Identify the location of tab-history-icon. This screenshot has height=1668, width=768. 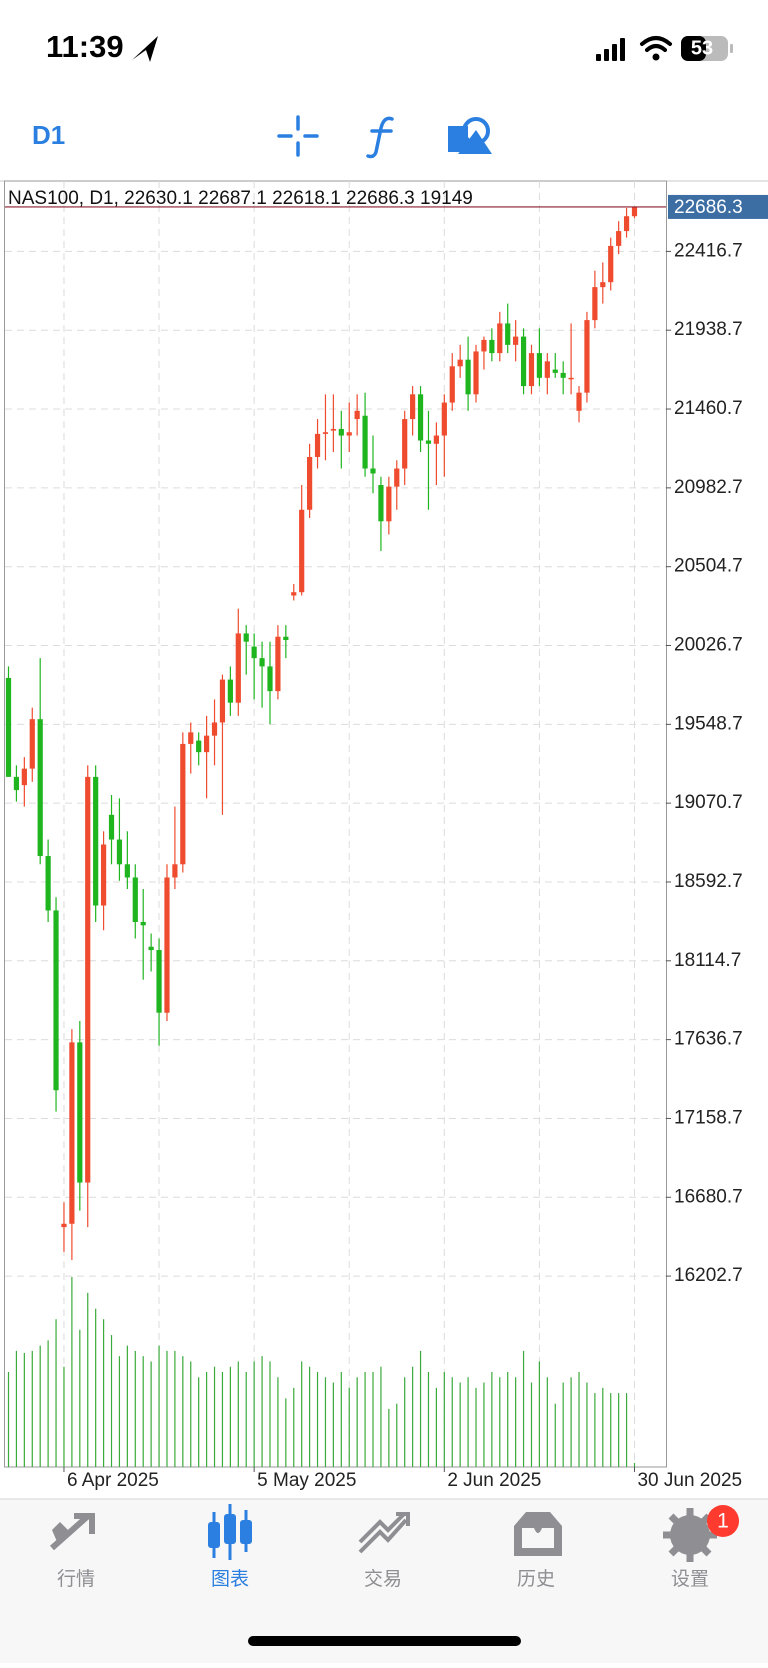
(538, 1534).